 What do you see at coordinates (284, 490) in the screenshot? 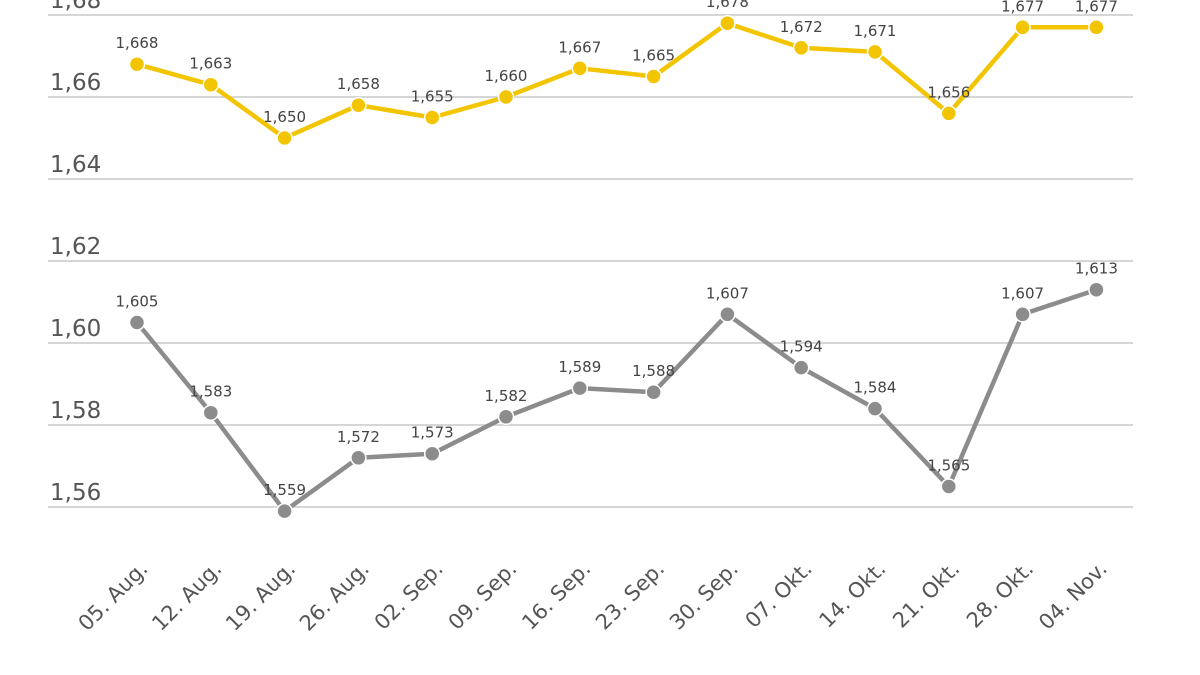
I see `gray-series-data-label: 1,559` at bounding box center [284, 490].